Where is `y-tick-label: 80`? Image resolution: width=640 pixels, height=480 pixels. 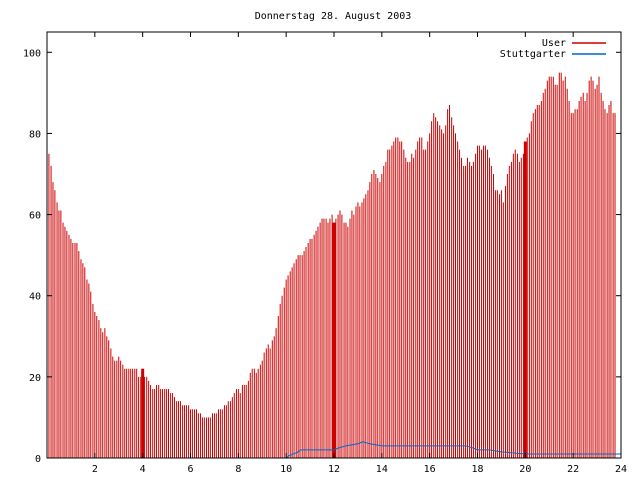 y-tick-label: 80 is located at coordinates (35, 134).